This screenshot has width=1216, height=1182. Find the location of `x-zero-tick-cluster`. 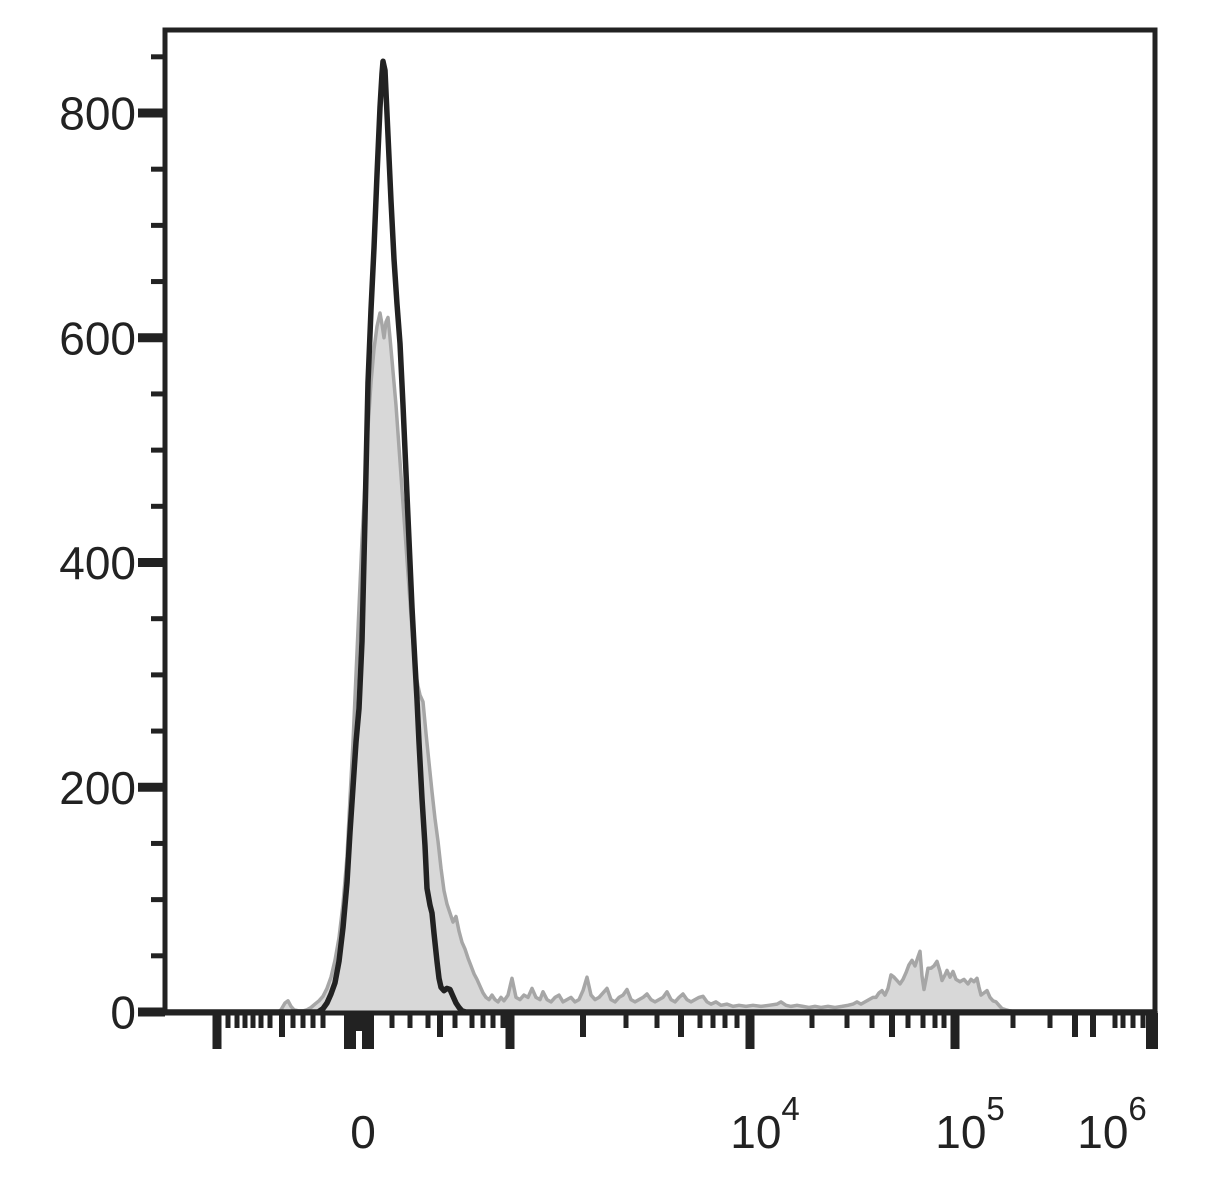

x-zero-tick-cluster is located at coordinates (359, 1022).